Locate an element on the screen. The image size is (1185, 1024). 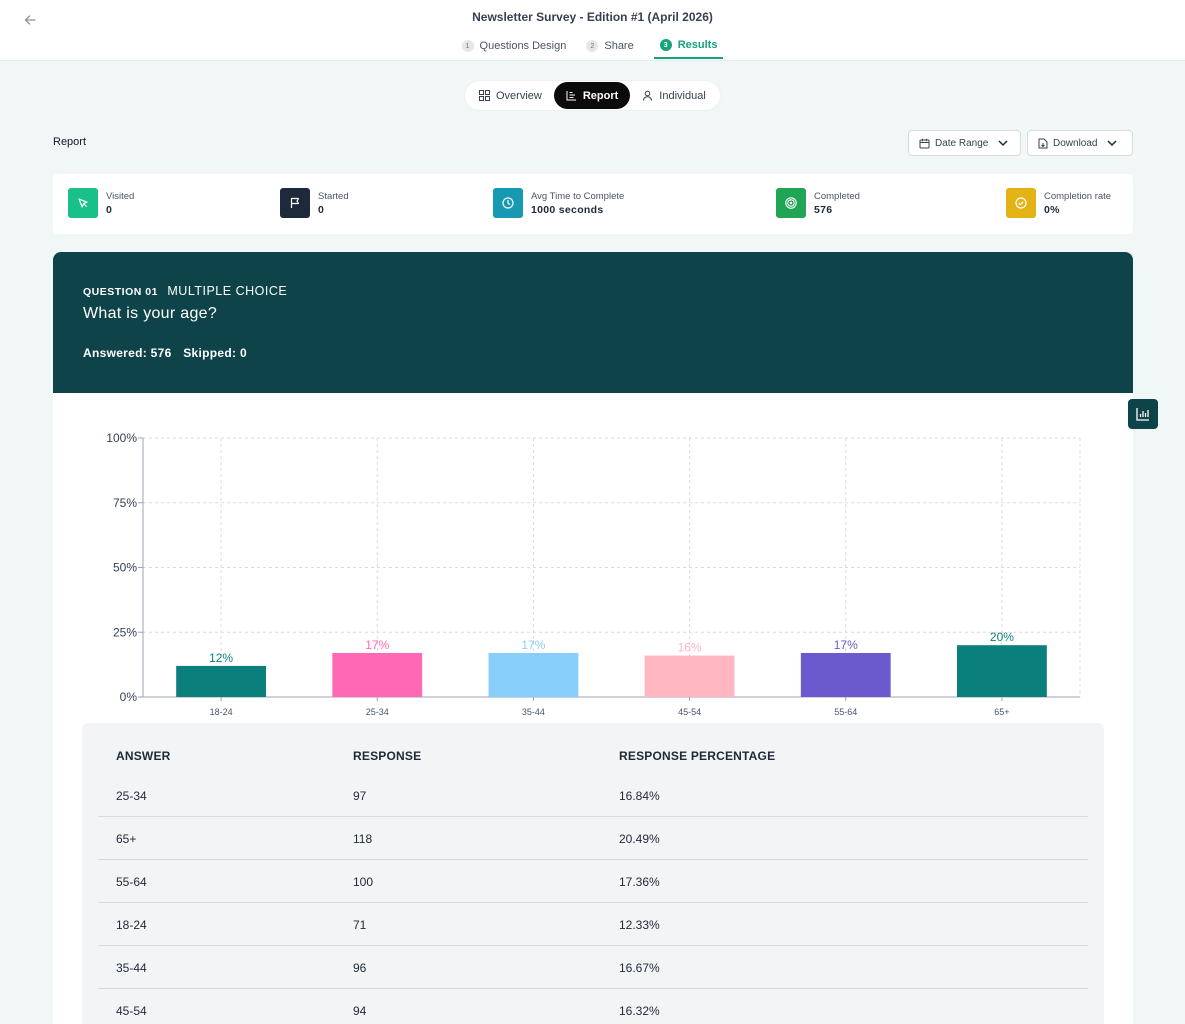
back-arrow-icon is located at coordinates (30, 20).